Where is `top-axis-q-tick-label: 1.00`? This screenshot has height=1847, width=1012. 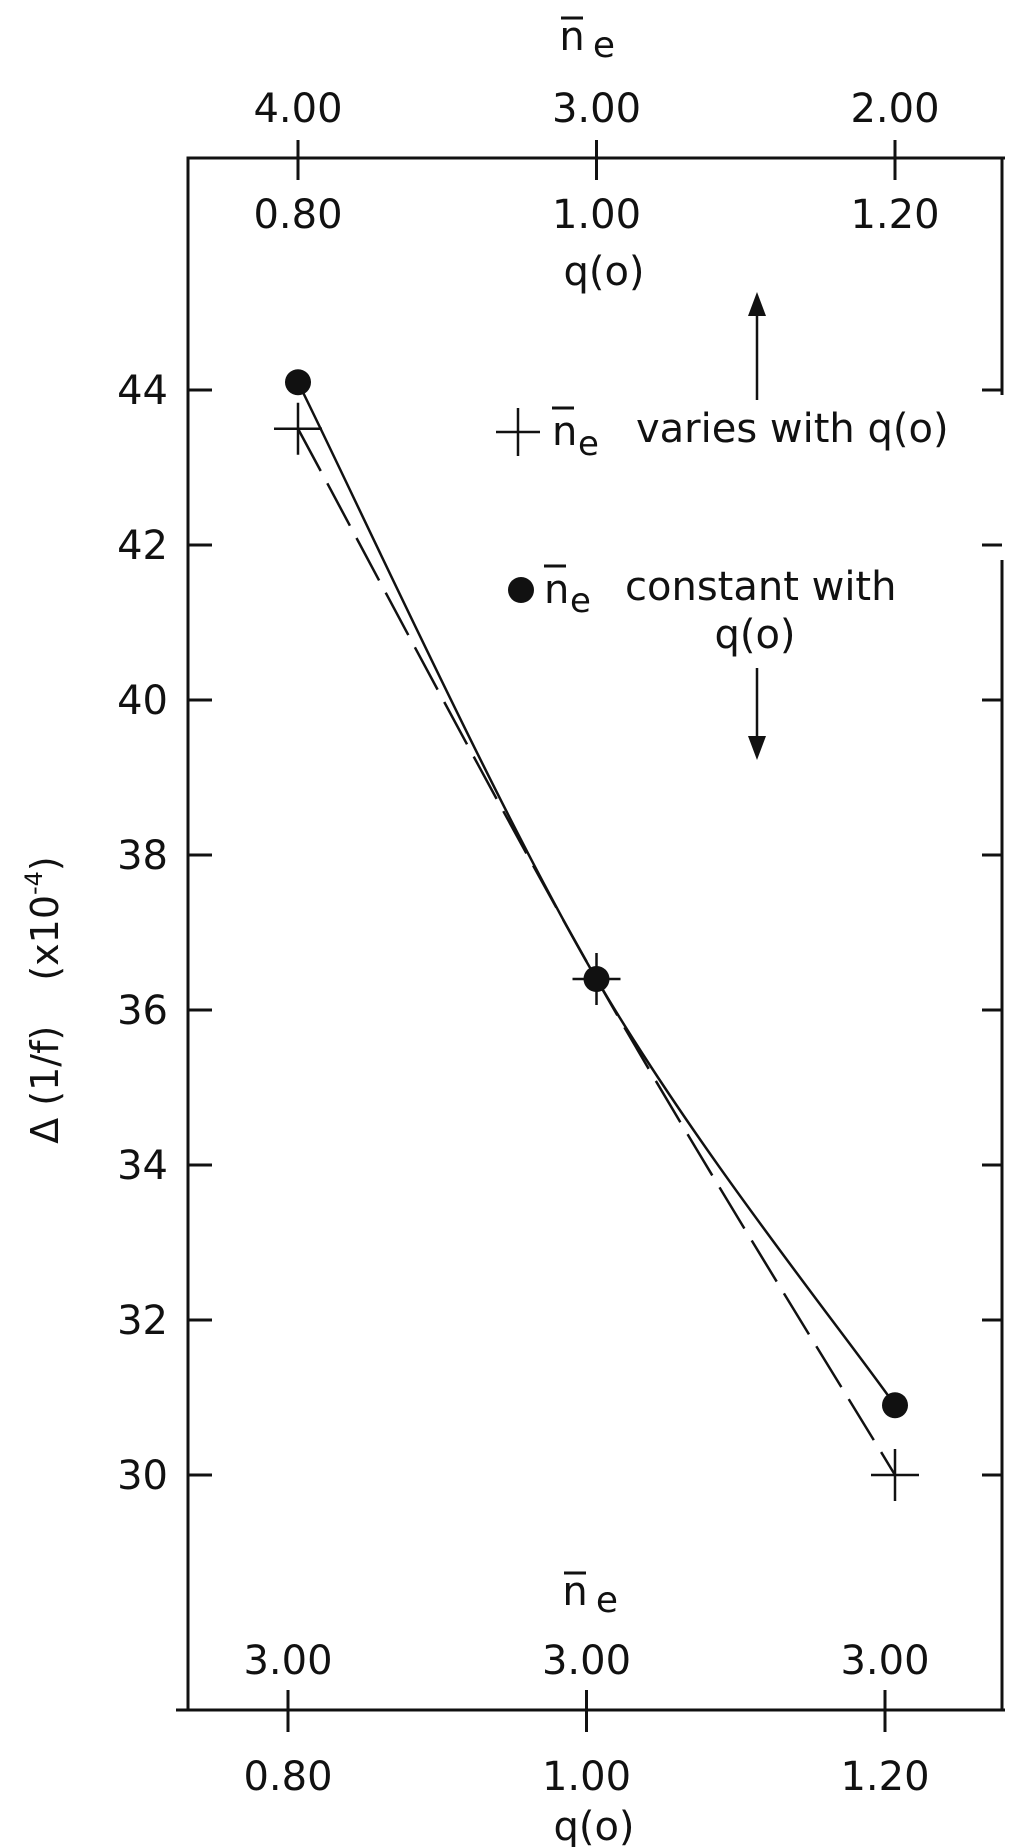 top-axis-q-tick-label: 1.00 is located at coordinates (596, 215).